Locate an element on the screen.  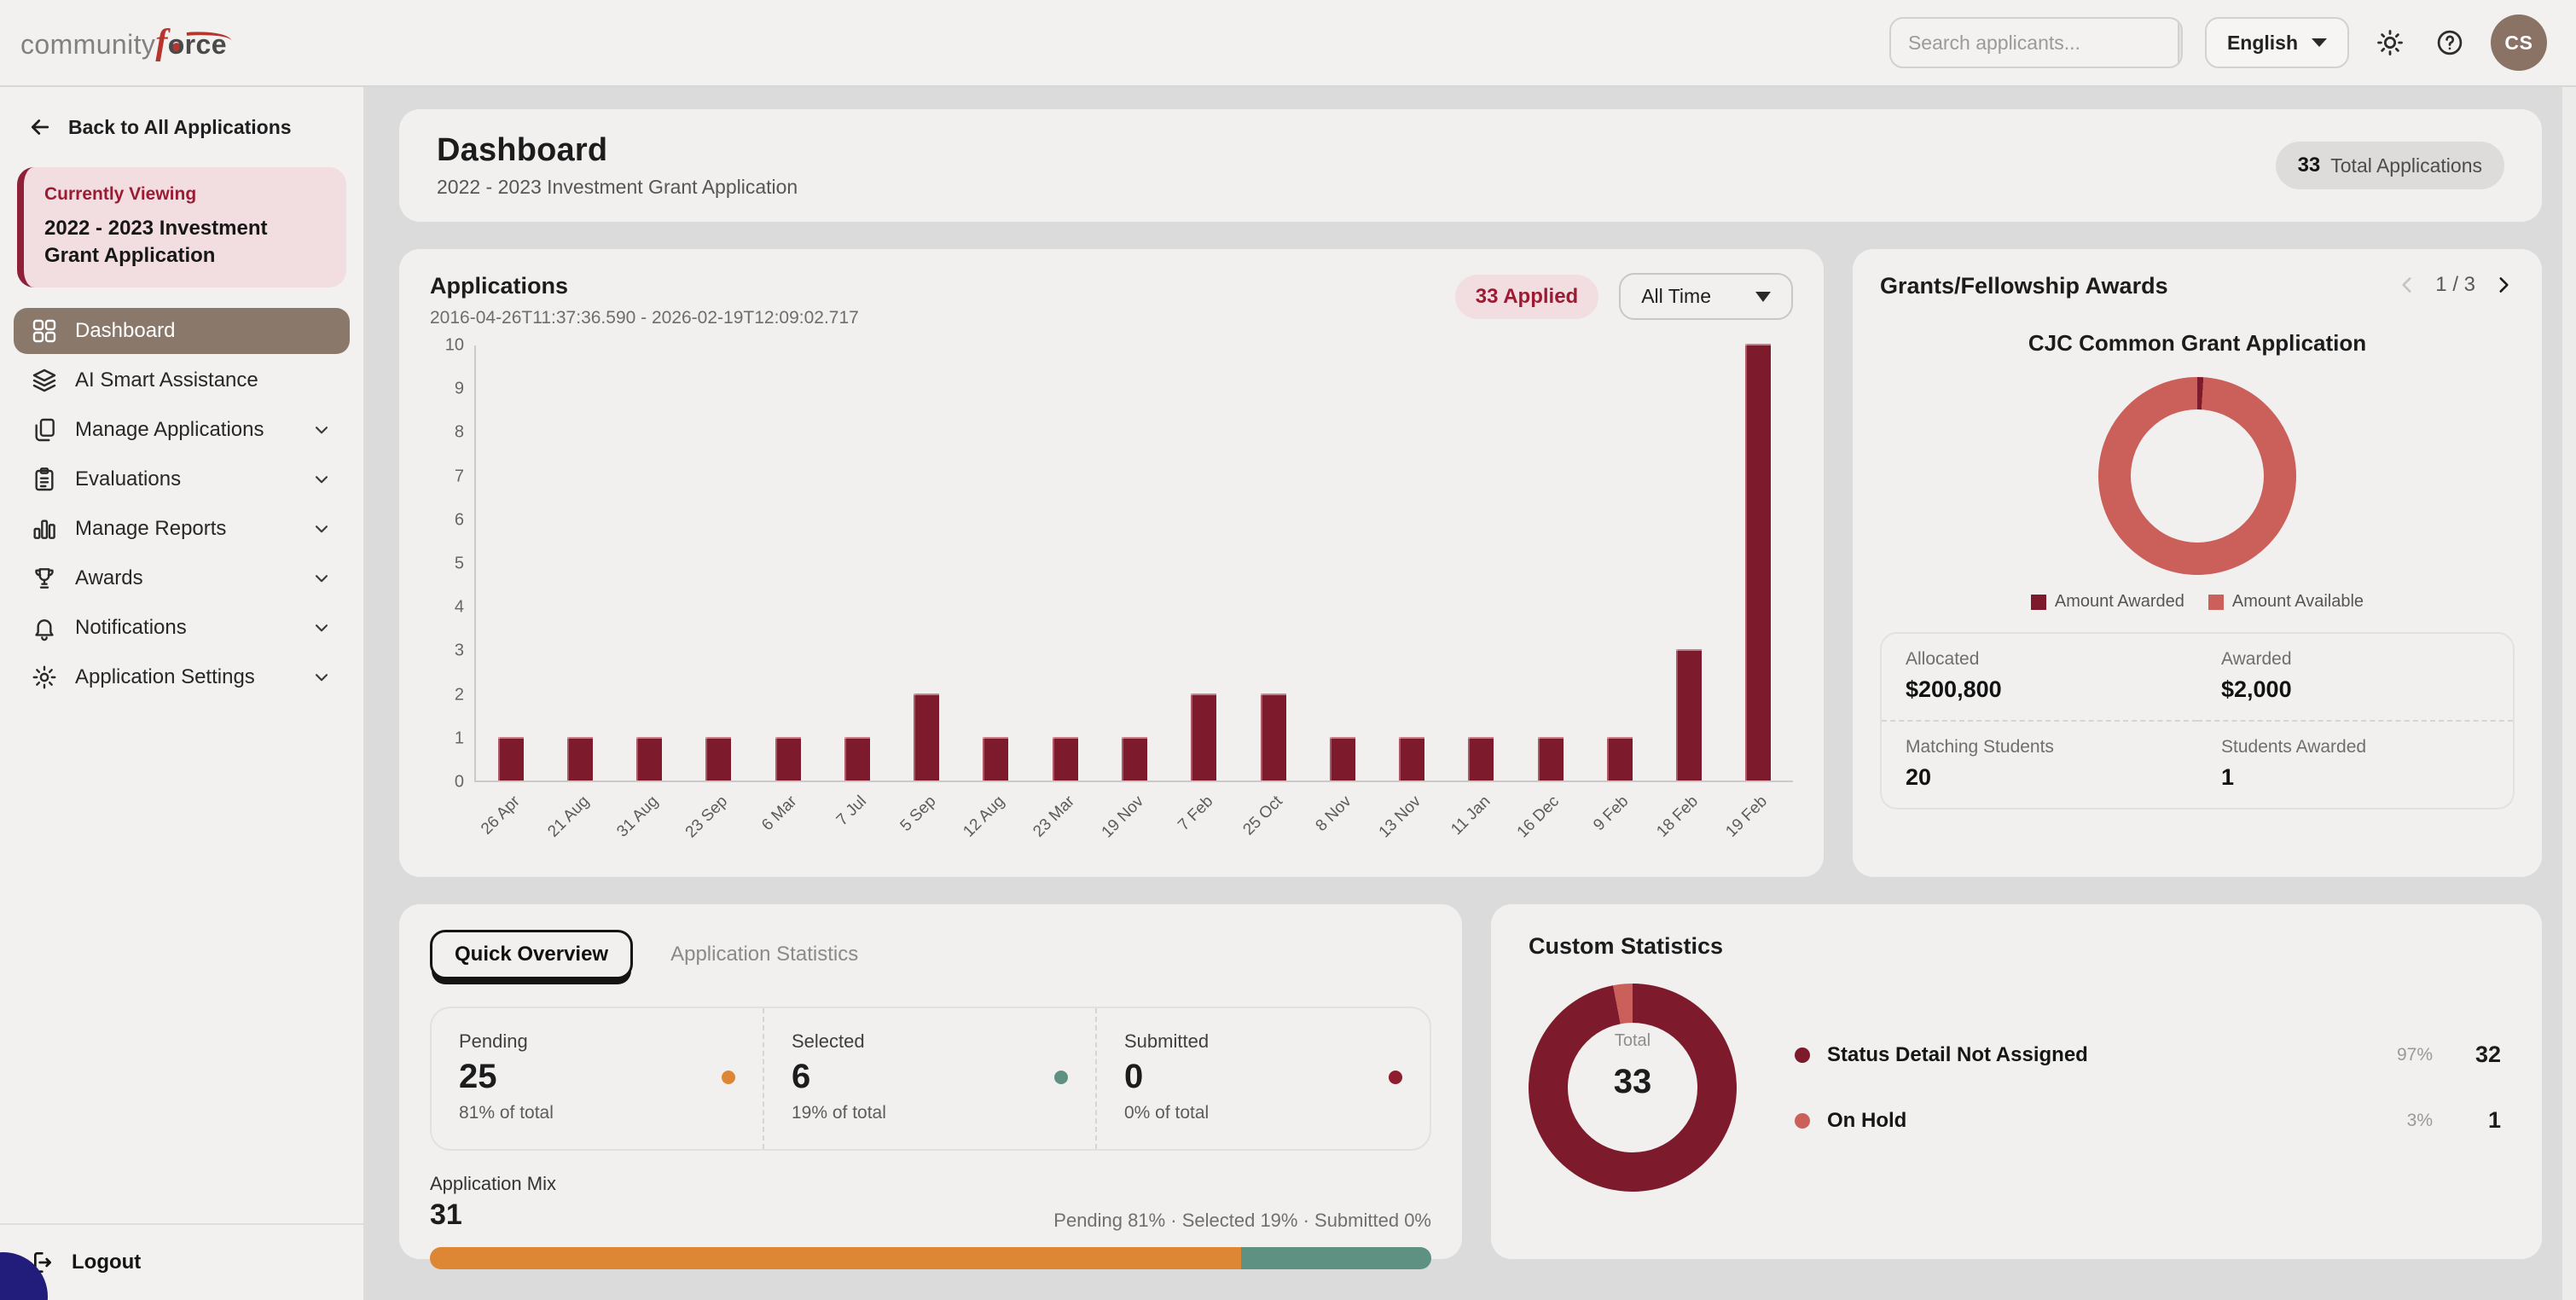
grant-stat-allocated: Allocated $200,800 is located at coordinates (2039, 678).